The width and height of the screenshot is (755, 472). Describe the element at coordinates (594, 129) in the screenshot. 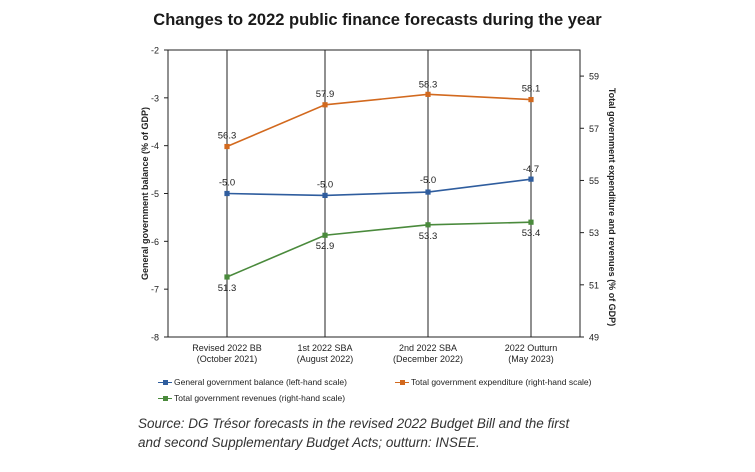

I see `right-tick-label: 57` at that location.